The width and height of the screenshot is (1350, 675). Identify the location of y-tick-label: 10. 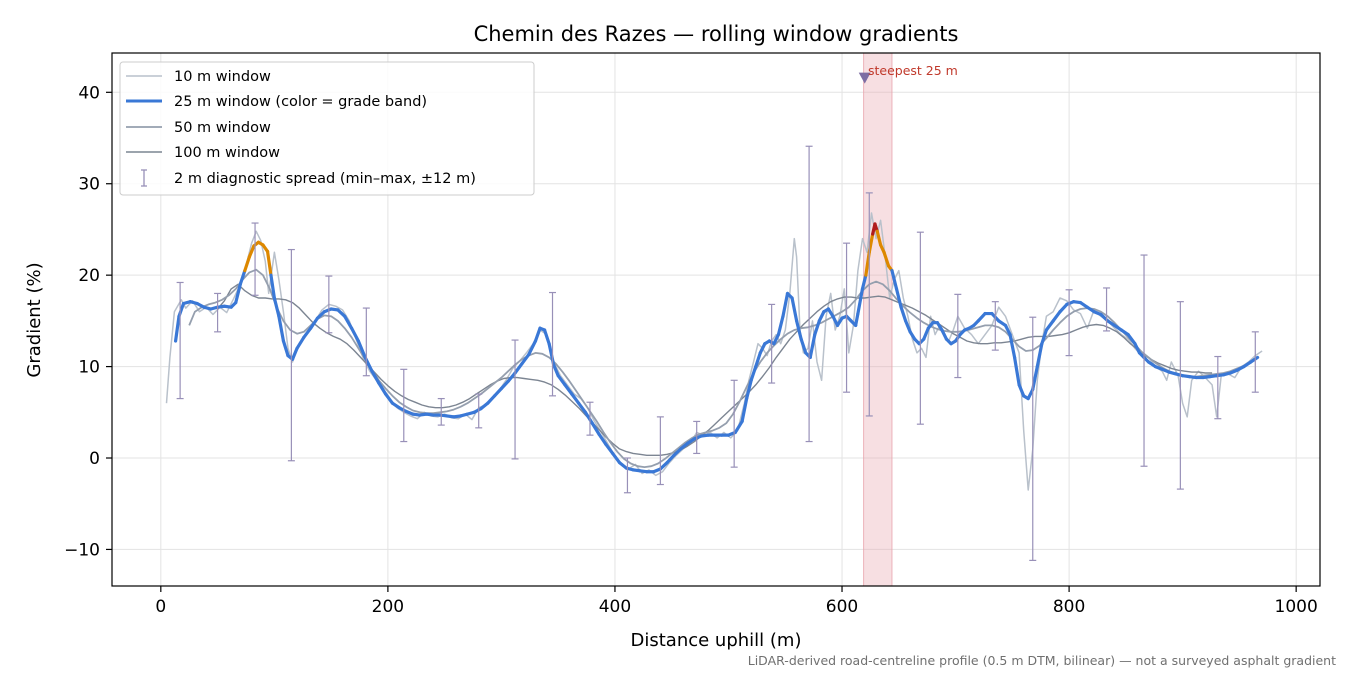
(89, 368).